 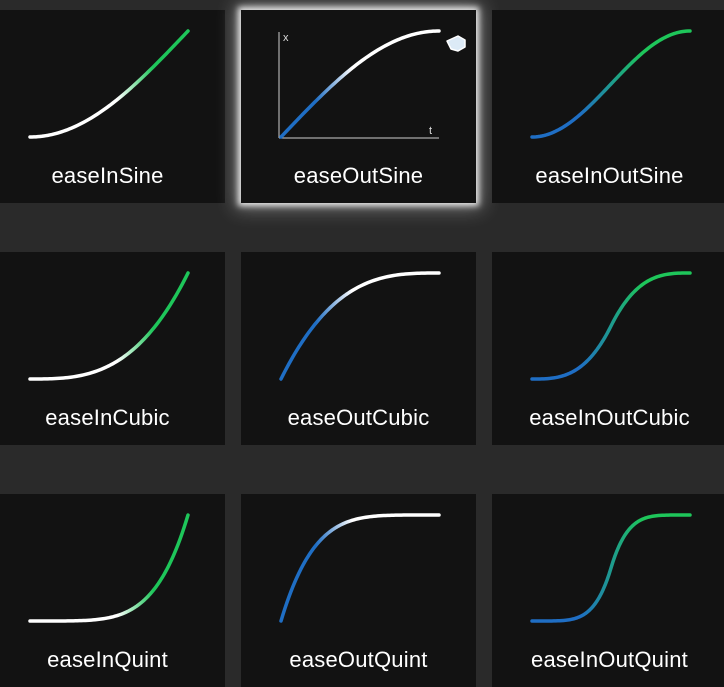 I want to click on easing-label: easeInOutCubic, so click(x=609, y=417).